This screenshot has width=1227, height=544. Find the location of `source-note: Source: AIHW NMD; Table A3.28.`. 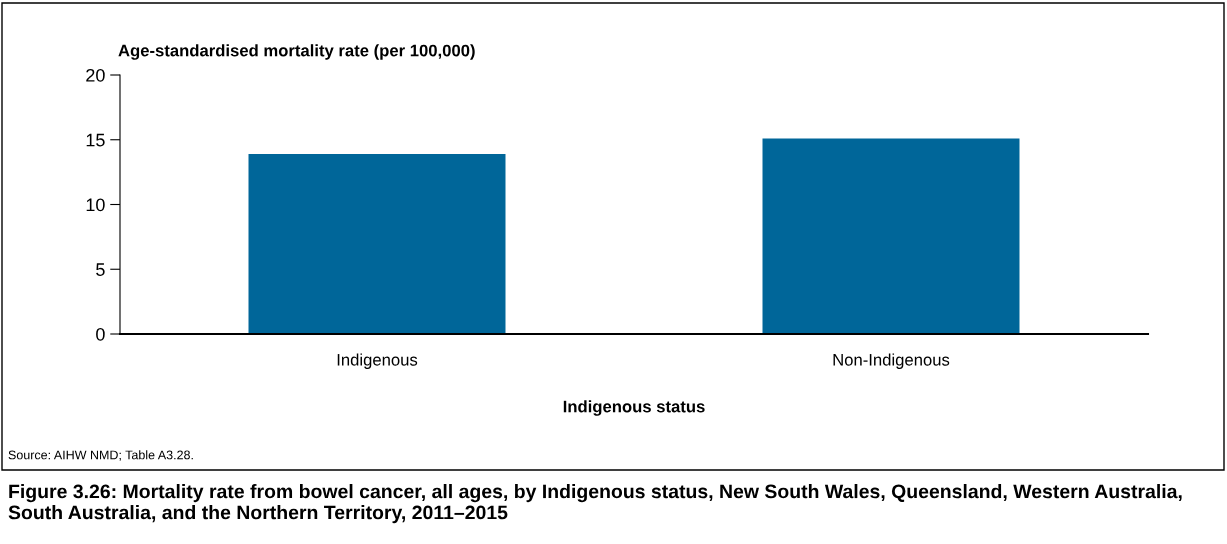

source-note: Source: AIHW NMD; Table A3.28. is located at coordinates (100, 455).